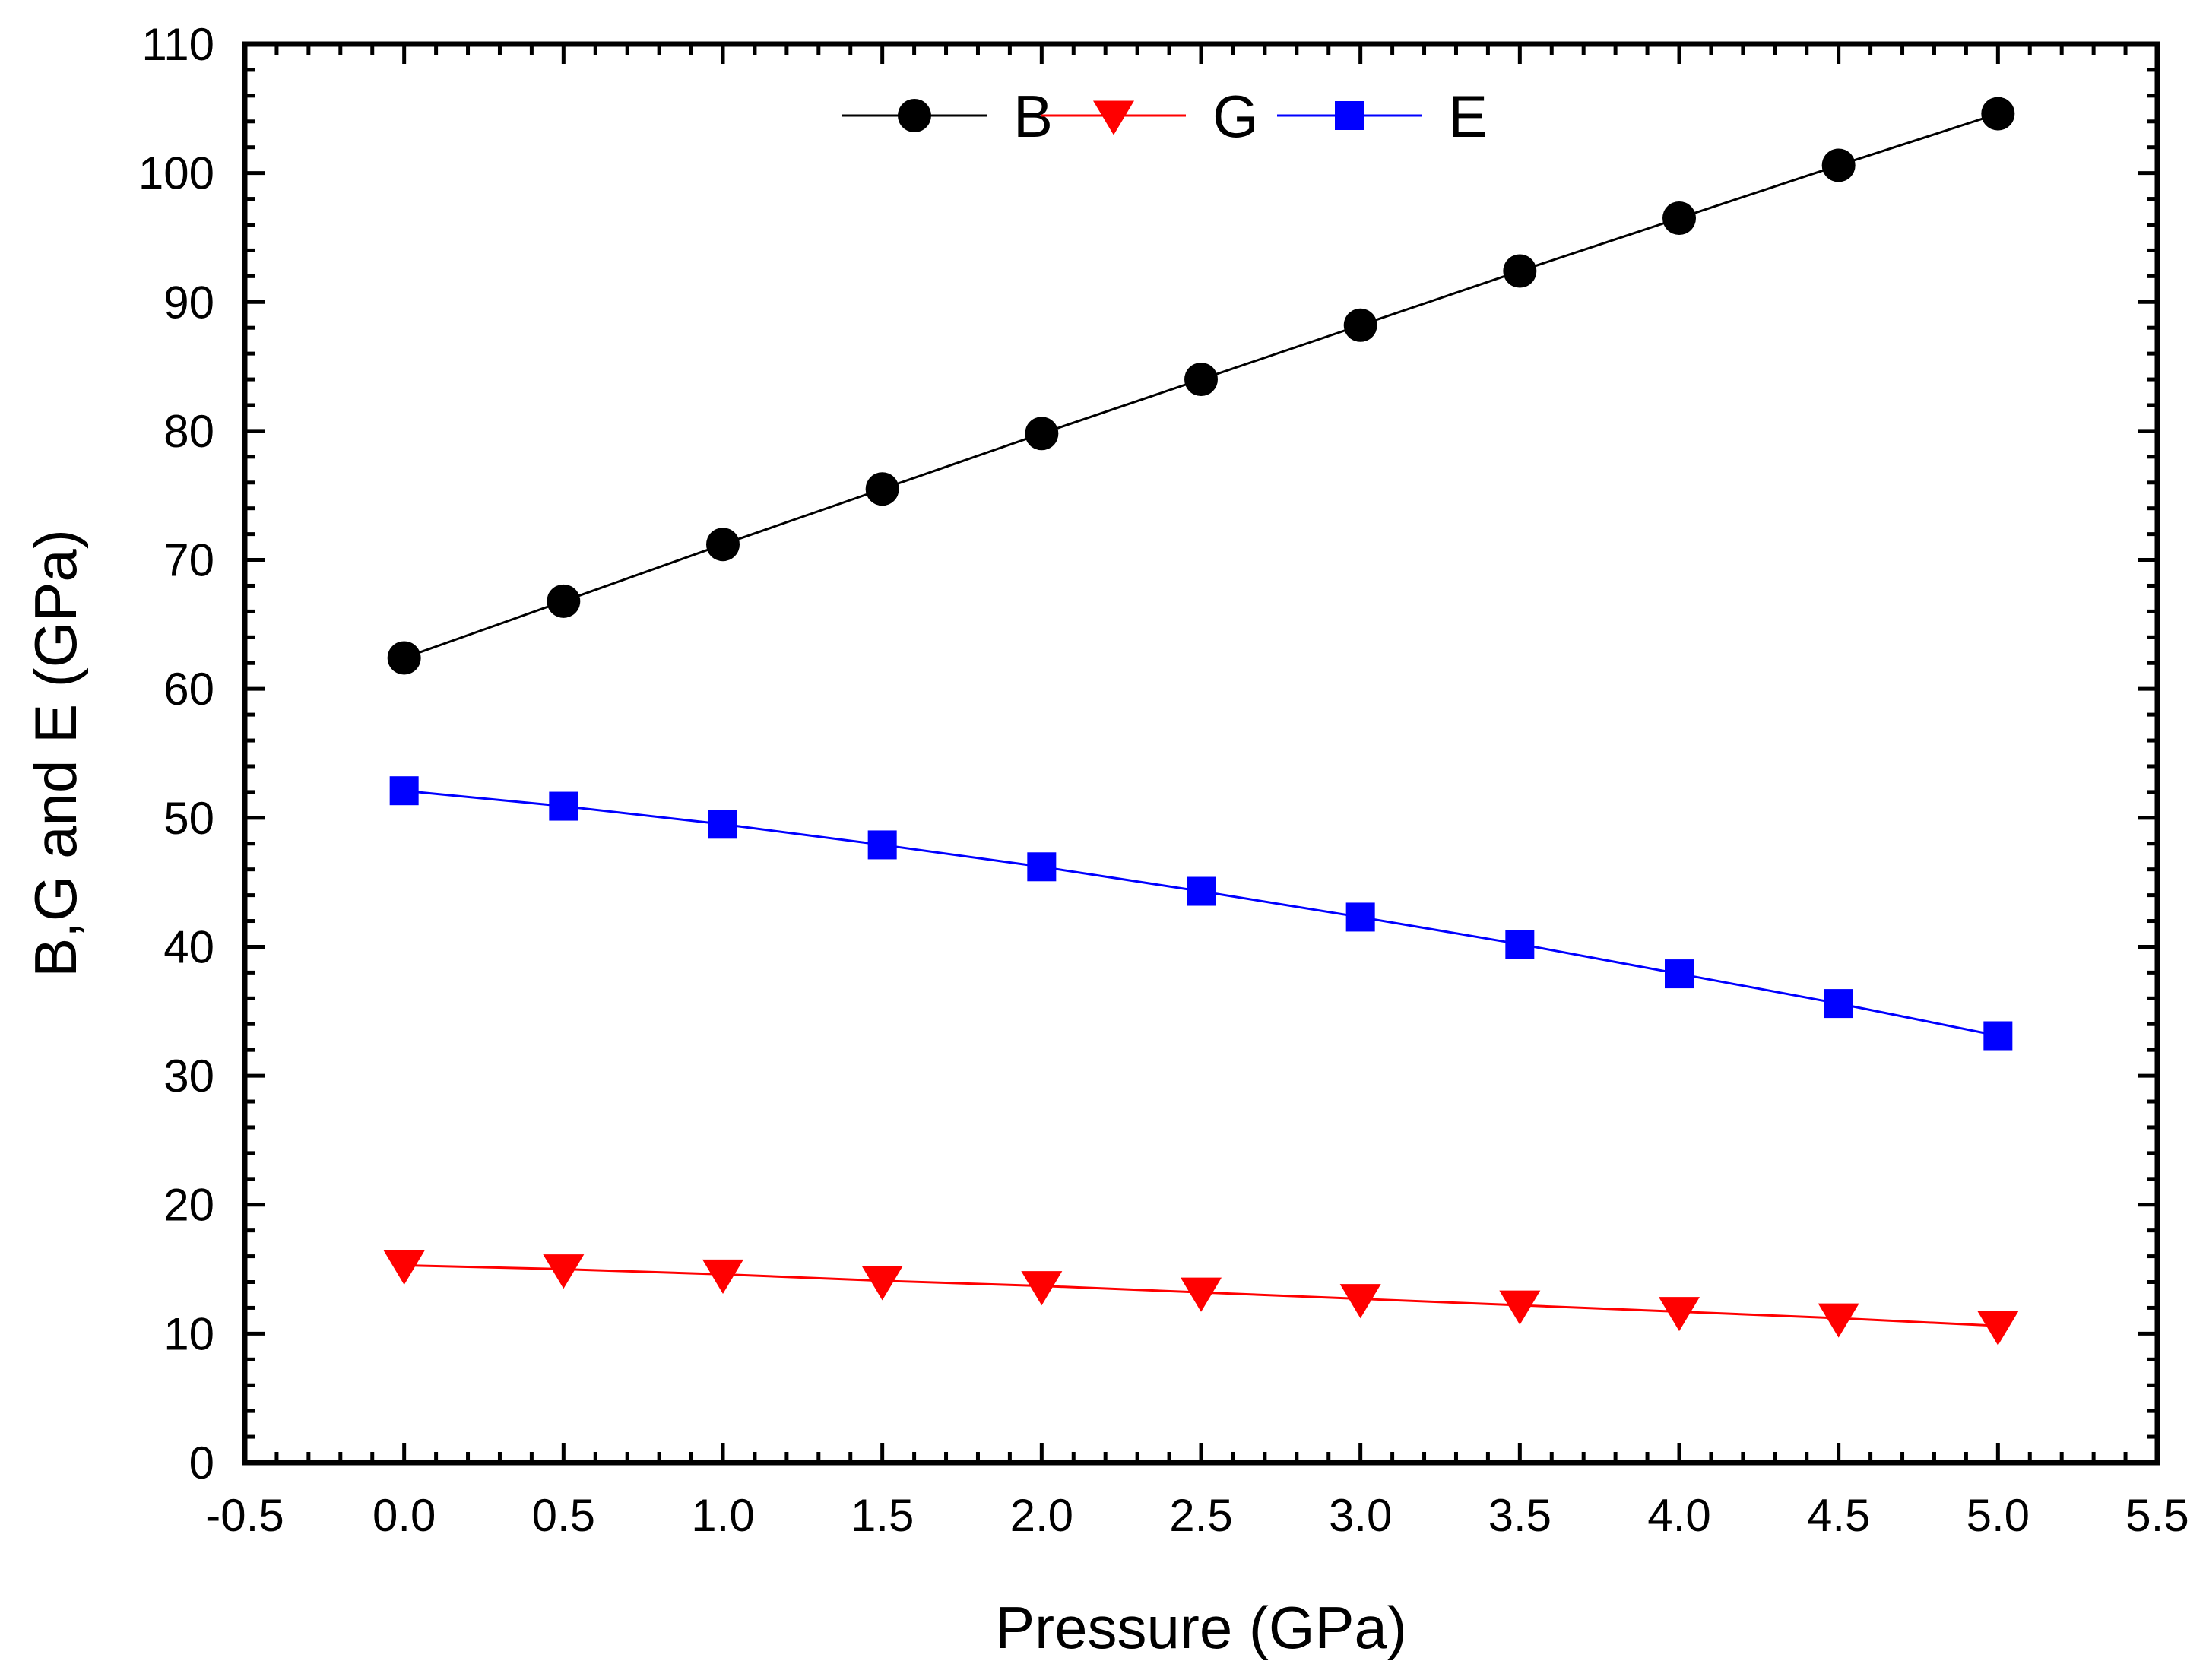 The width and height of the screenshot is (2206, 1680). Describe the element at coordinates (722, 1515) in the screenshot. I see `x-tick-label: 1.0` at that location.